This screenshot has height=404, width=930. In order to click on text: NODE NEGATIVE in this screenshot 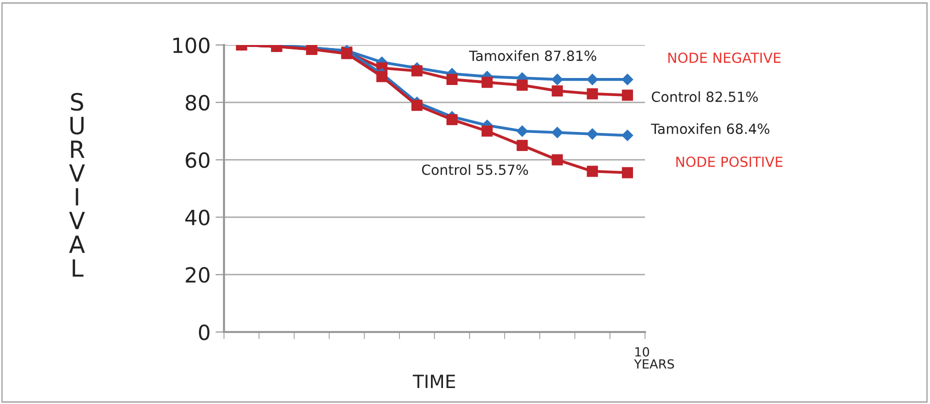, I will do `click(724, 58)`.